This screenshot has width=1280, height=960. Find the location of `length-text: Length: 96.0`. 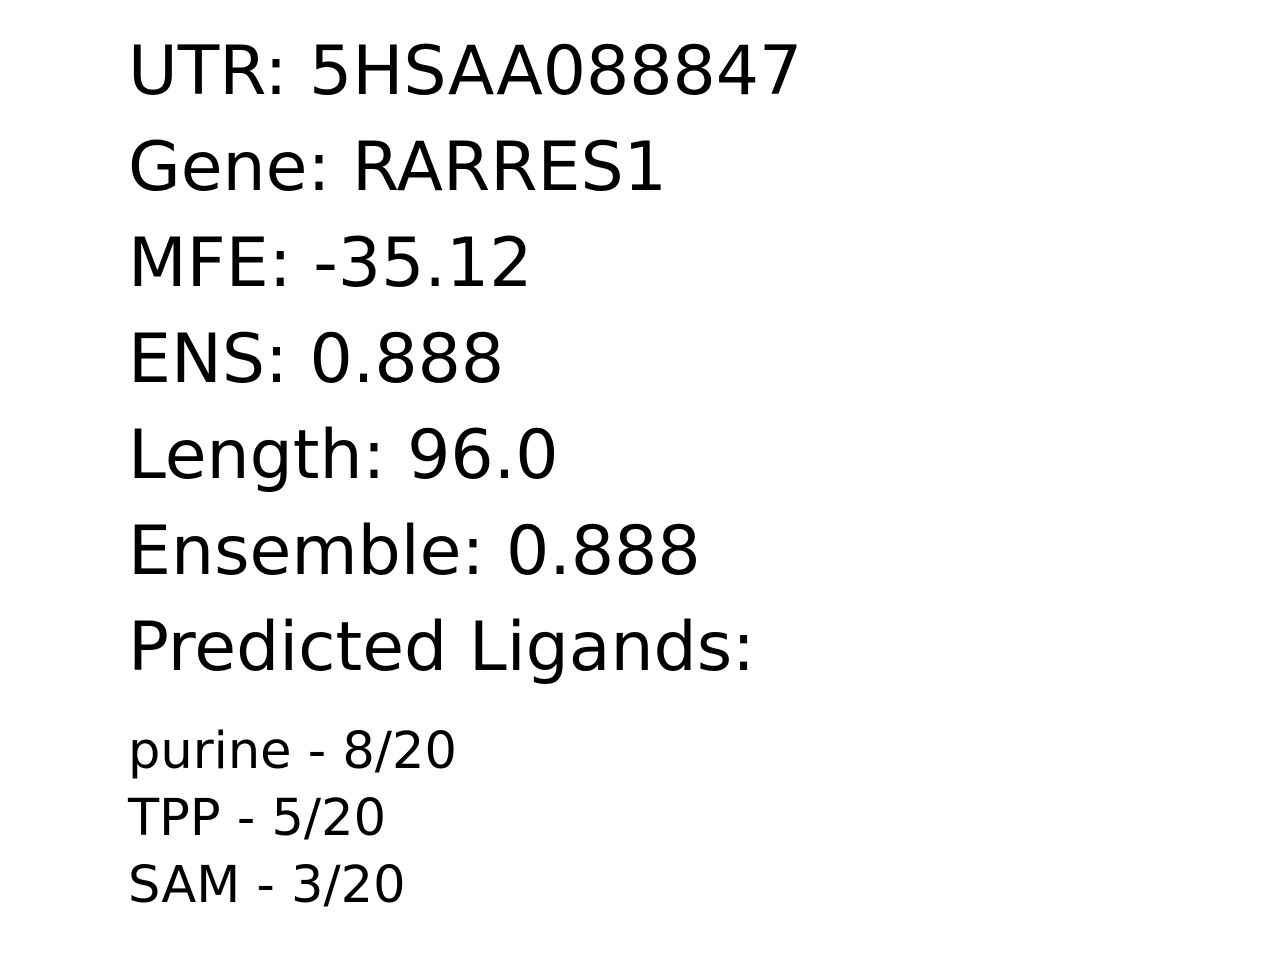

length-text: Length: 96.0 is located at coordinates (343, 455).